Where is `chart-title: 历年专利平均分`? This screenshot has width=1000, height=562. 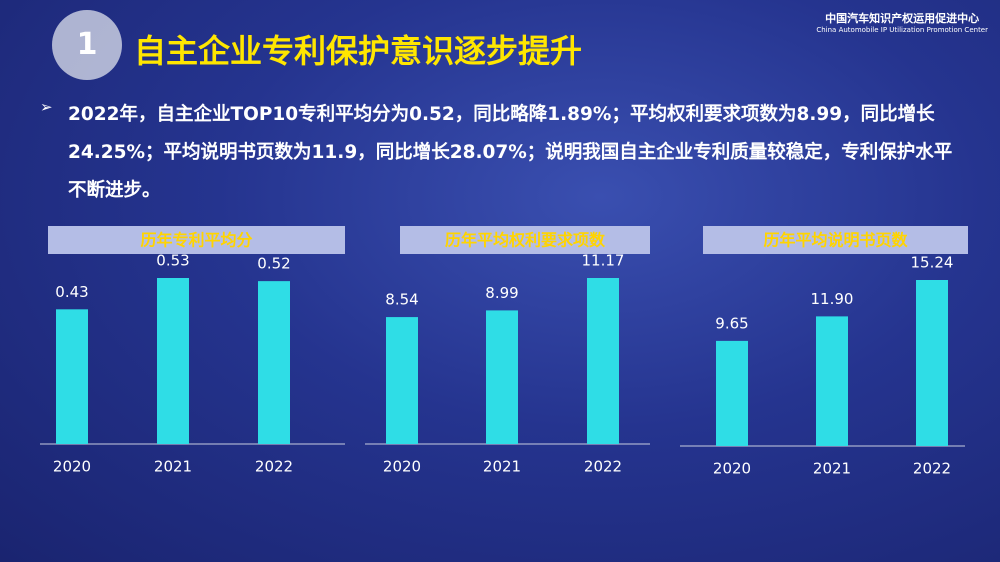
chart-title: 历年专利平均分 is located at coordinates (196, 240).